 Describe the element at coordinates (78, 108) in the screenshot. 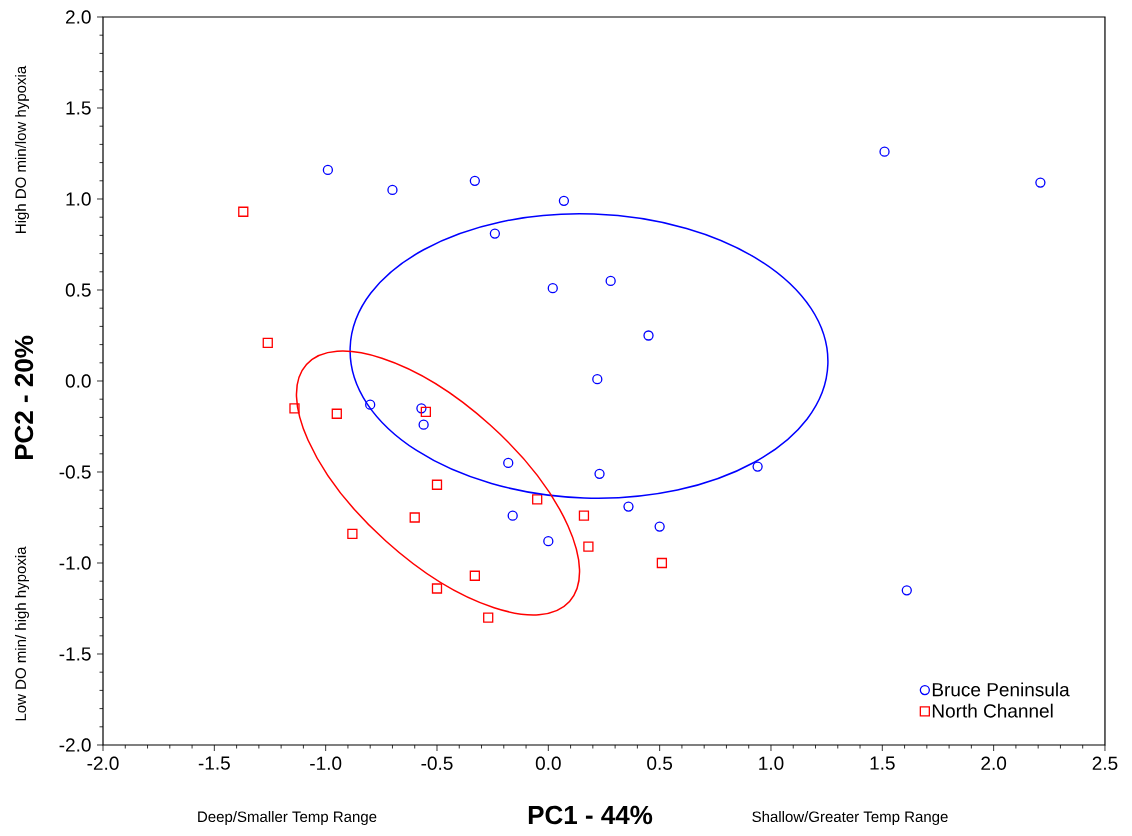

I see `y-tick-label: 1.5` at that location.